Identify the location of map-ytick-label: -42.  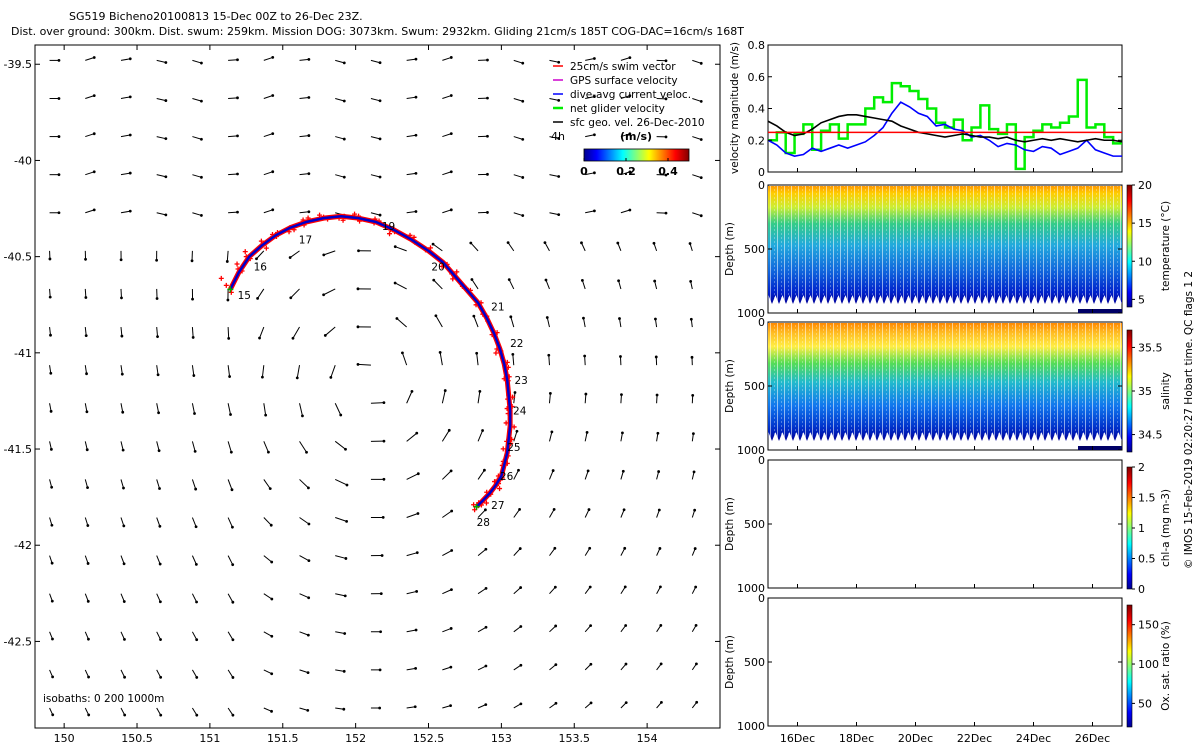
(23, 545).